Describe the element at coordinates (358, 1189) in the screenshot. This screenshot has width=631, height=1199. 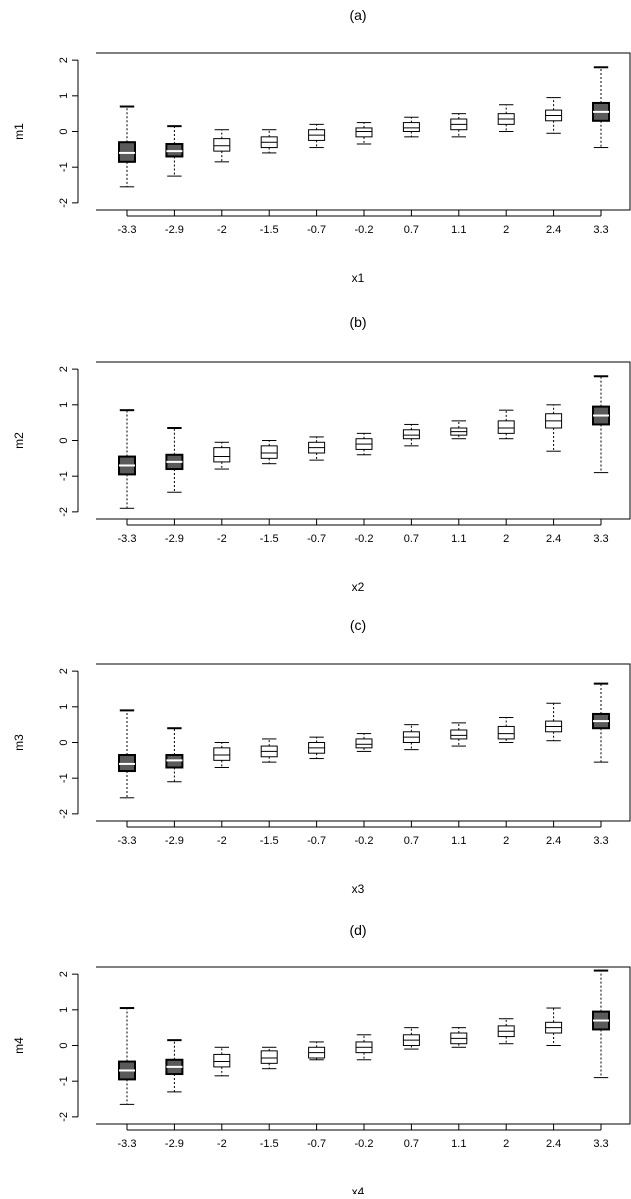
I see `x-axis-label: x4` at that location.